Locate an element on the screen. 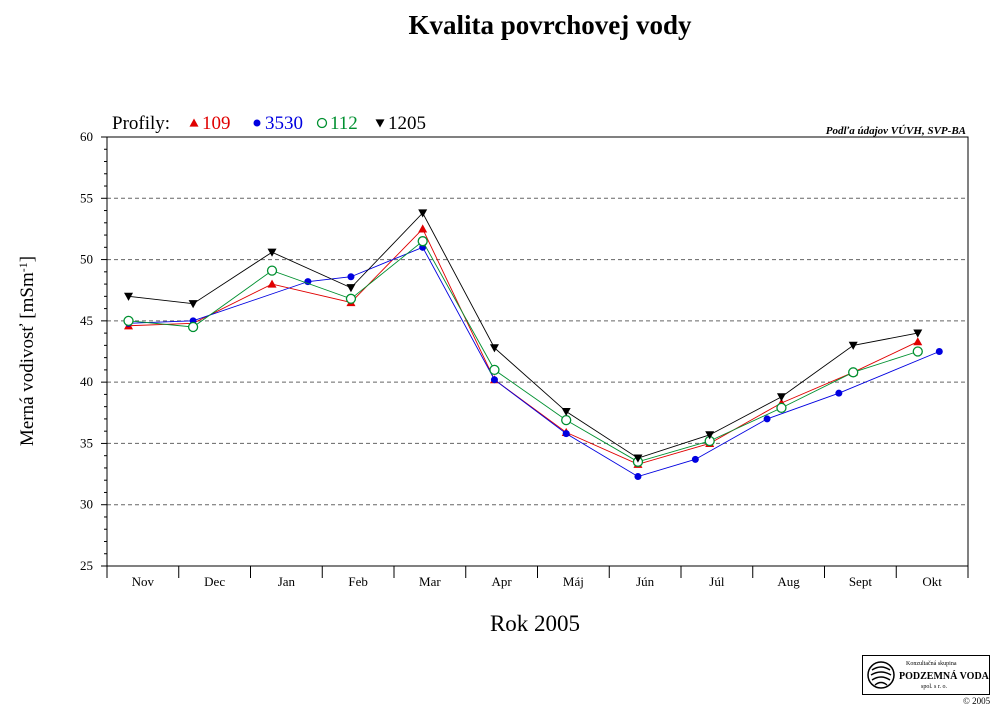 This screenshot has width=1000, height=713. x-tick-label: Okt is located at coordinates (932, 581).